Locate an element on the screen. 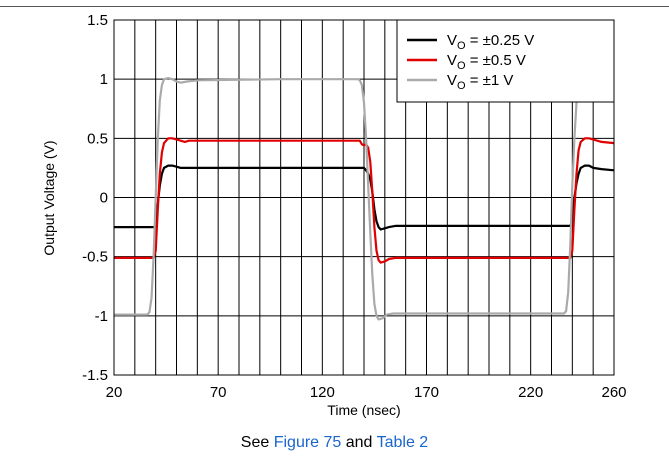 This screenshot has height=466, width=669. figure-caption: See Figure 75 and Table 2 is located at coordinates (334, 443).